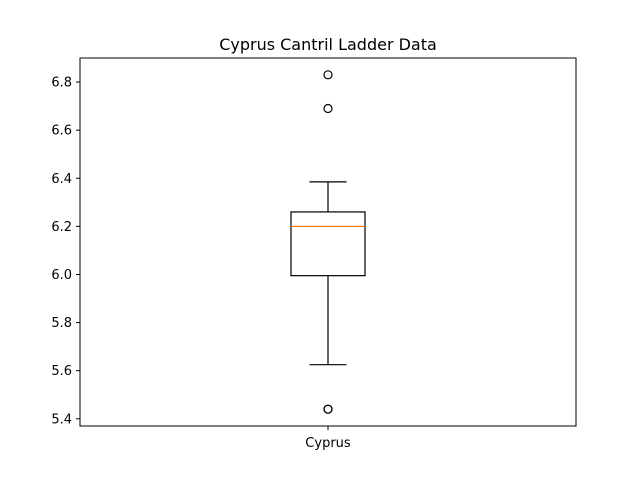  What do you see at coordinates (328, 443) in the screenshot?
I see `x-tick-label: Cyprus` at bounding box center [328, 443].